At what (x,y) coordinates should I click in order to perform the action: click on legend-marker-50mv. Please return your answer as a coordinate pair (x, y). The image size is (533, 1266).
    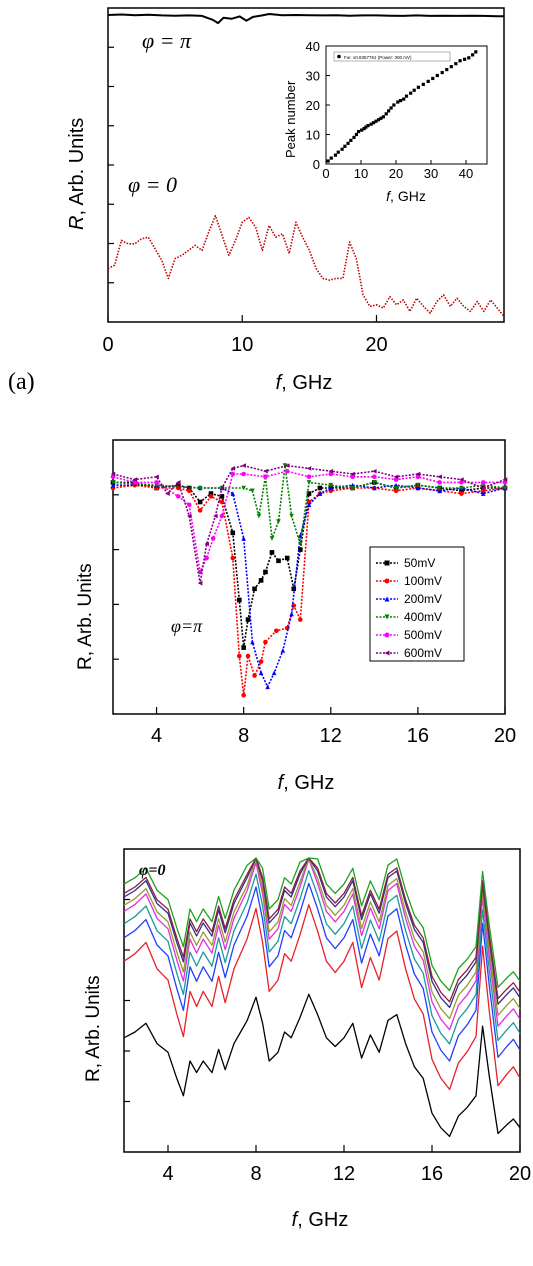
    Looking at the image, I should click on (387, 563).